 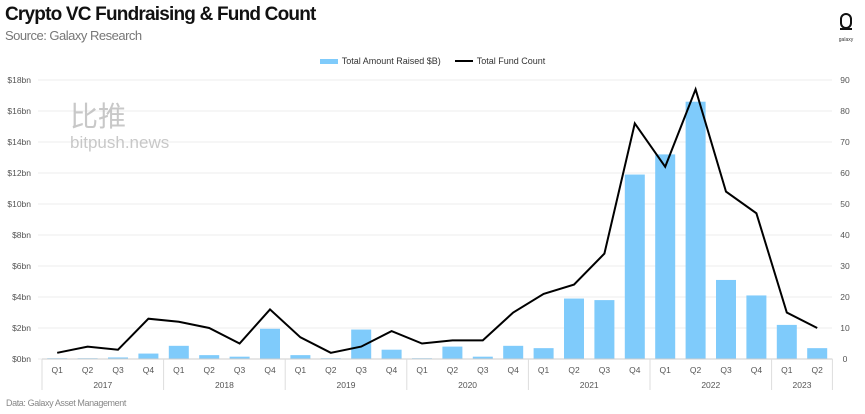 I want to click on watermark-cn: 比推, so click(x=98, y=116).